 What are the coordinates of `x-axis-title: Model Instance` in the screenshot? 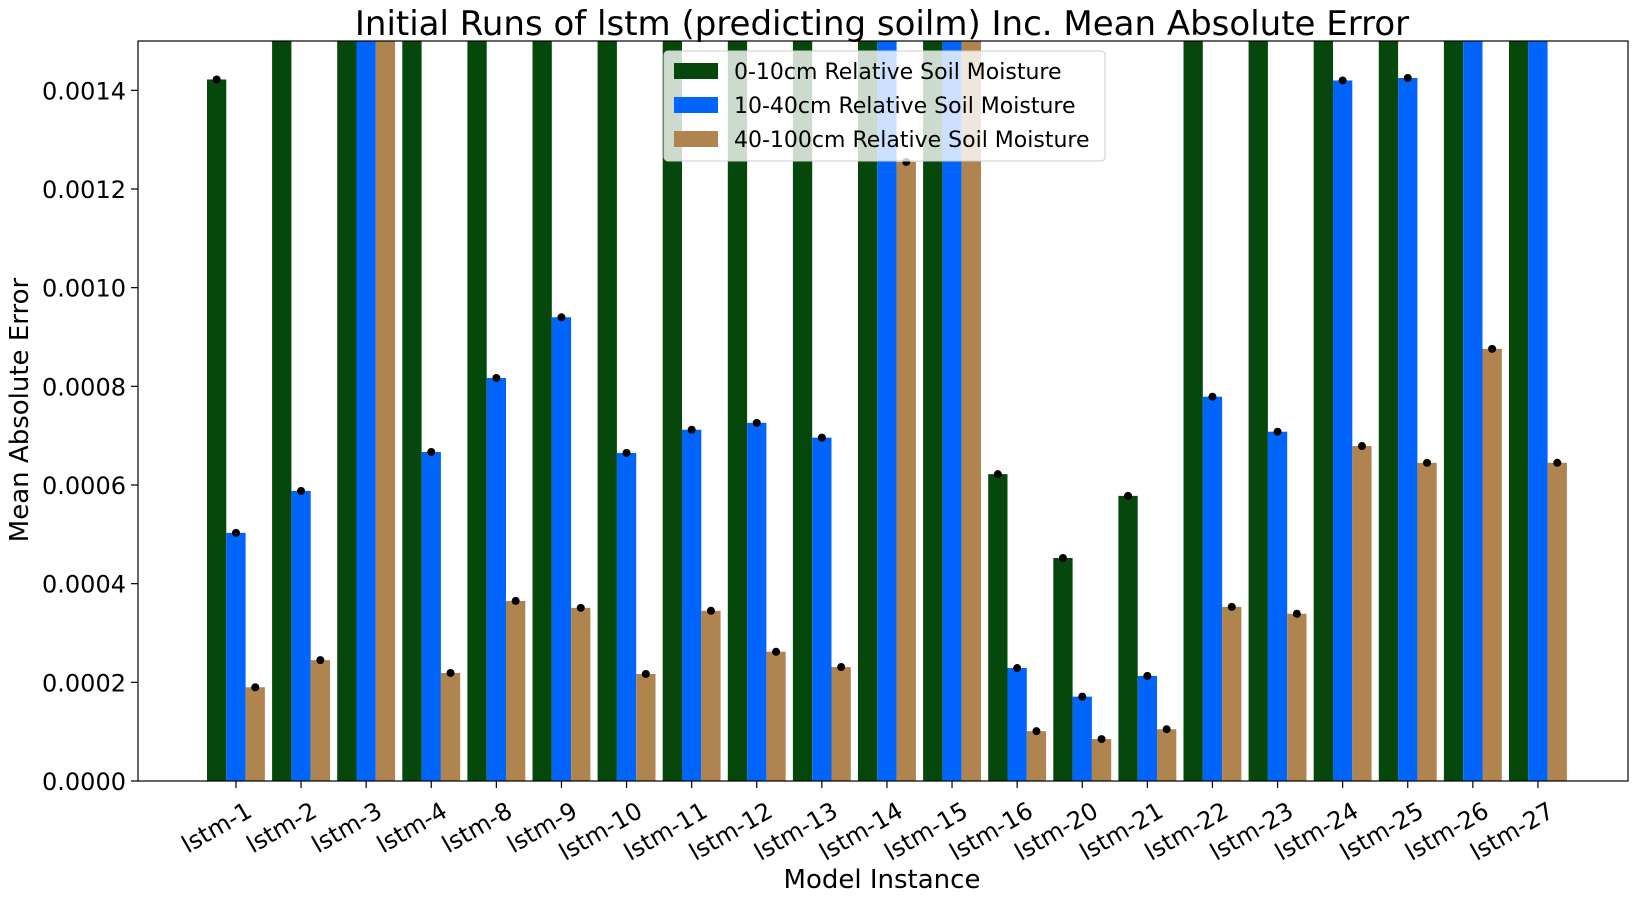 It's located at (882, 880).